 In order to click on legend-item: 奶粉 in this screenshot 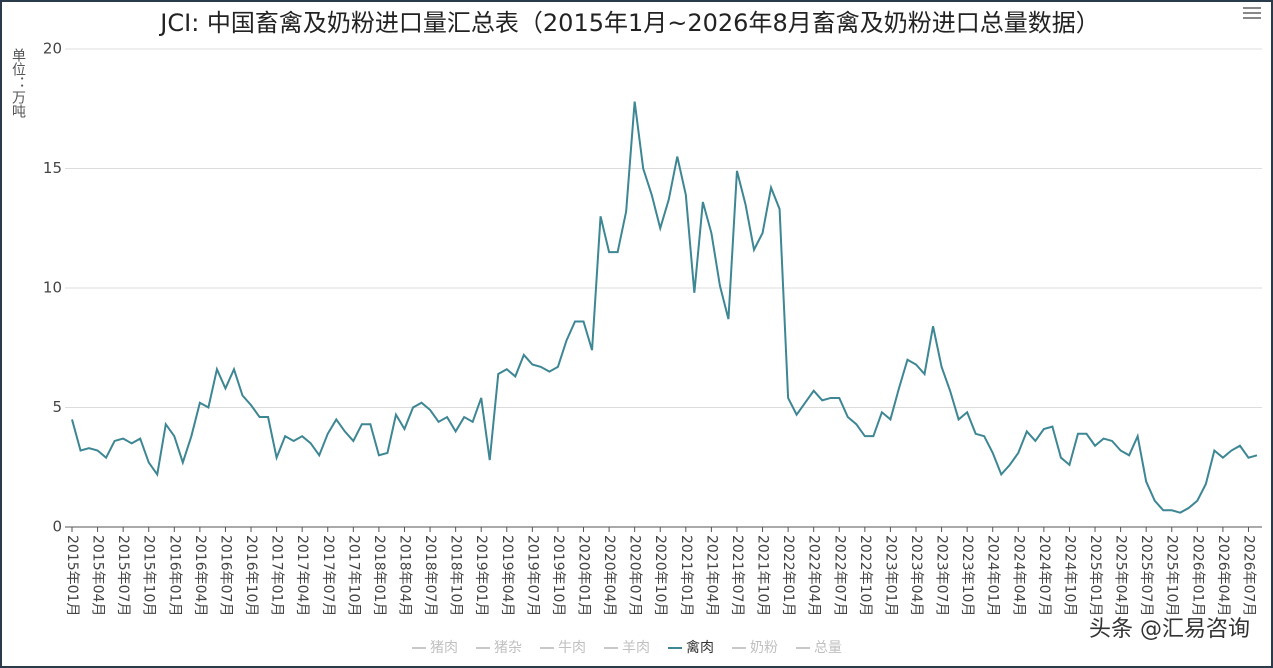, I will do `click(755, 648)`.